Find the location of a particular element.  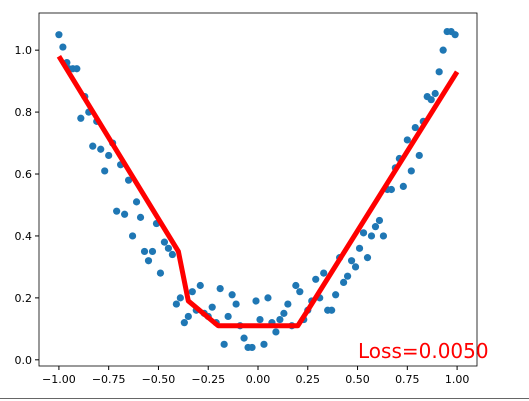

x-tick-label: −0.50 is located at coordinates (159, 379).